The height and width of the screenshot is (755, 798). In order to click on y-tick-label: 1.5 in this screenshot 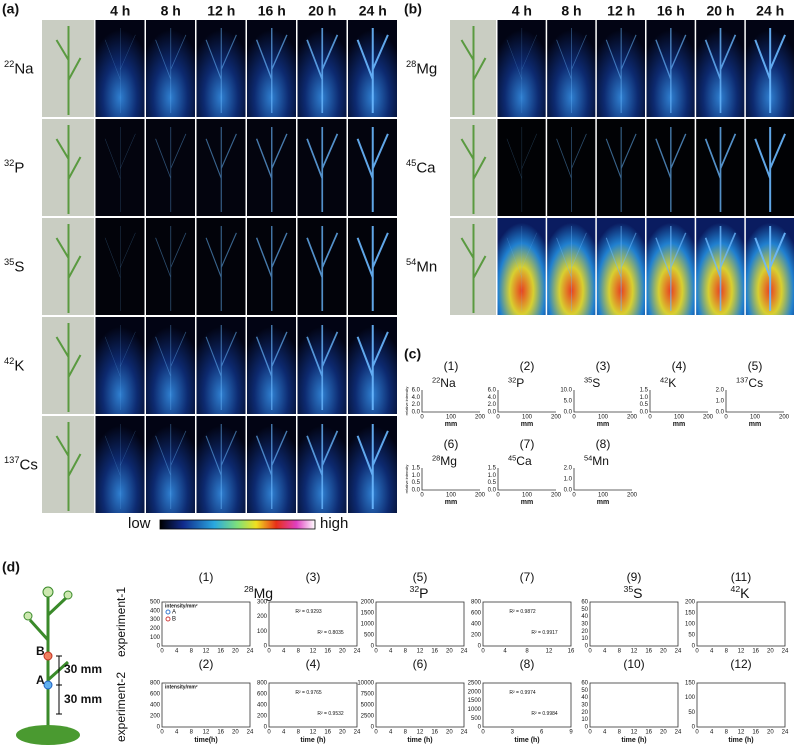, I will do `click(492, 469)`.